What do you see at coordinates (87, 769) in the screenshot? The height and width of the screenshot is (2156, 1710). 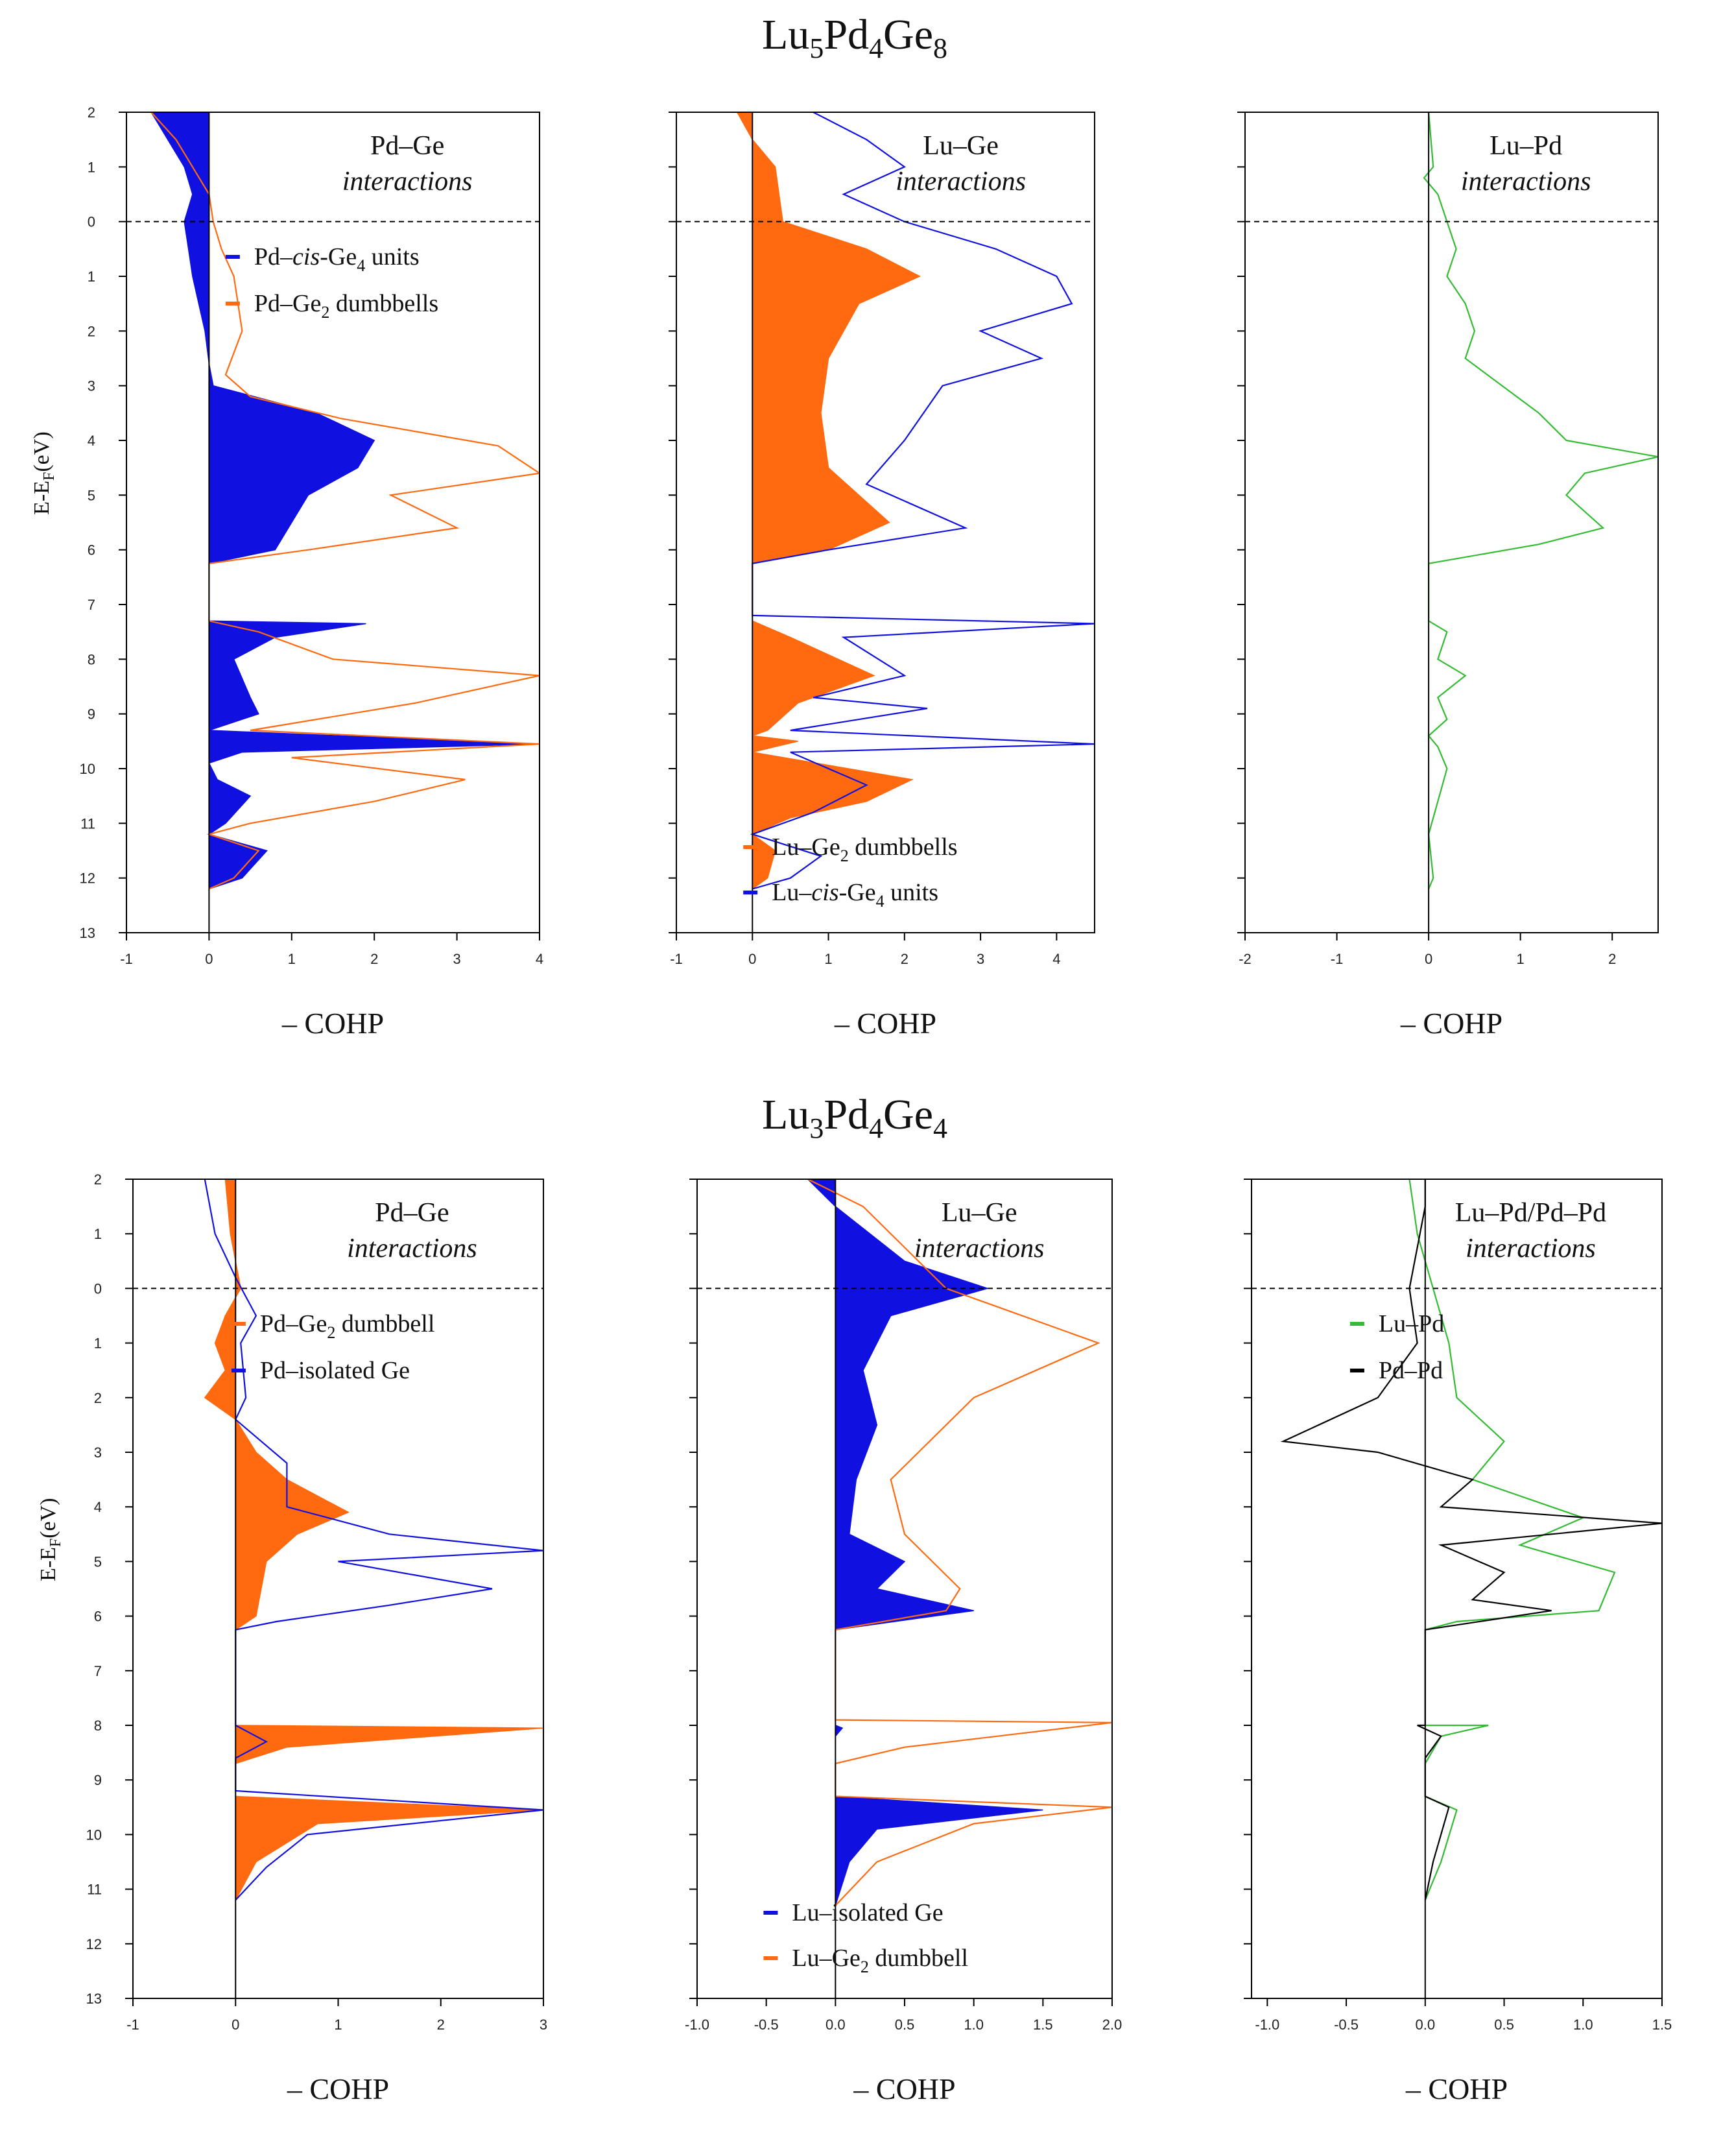 I see `y-tick-label: 10` at bounding box center [87, 769].